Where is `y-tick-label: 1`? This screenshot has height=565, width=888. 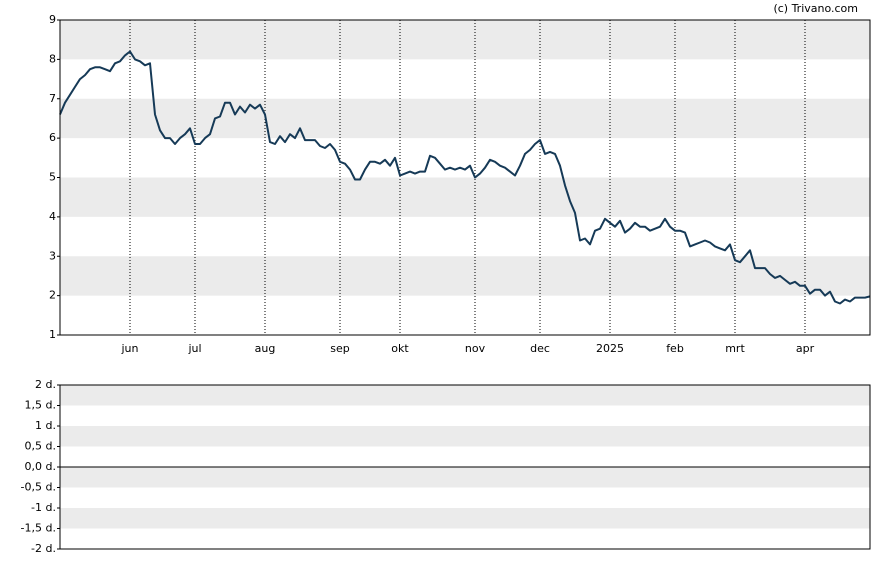
y-tick-label: 1 is located at coordinates (52, 334).